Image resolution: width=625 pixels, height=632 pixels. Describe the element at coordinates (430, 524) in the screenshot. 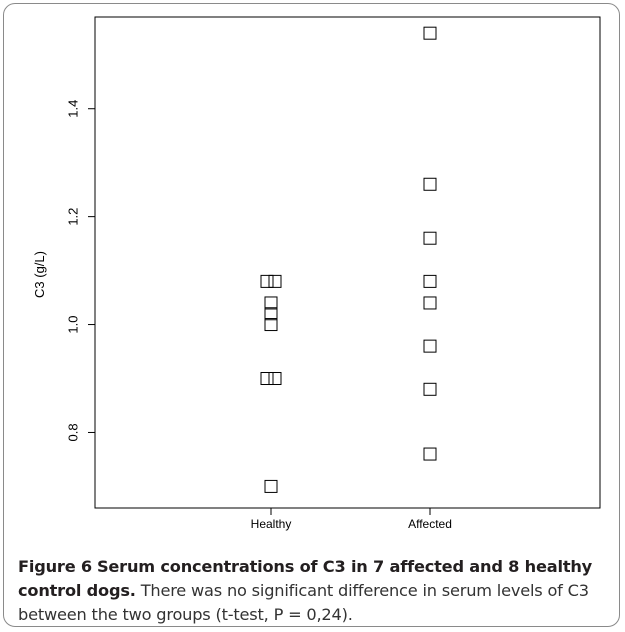

I see `x-tick-label: Affected` at that location.